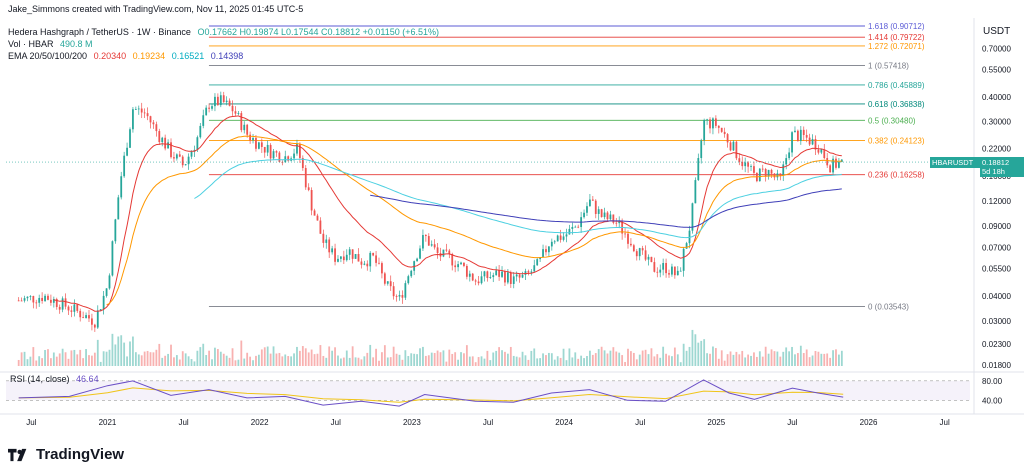  Describe the element at coordinates (996, 321) in the screenshot. I see `price-tick: 0.03000` at that location.